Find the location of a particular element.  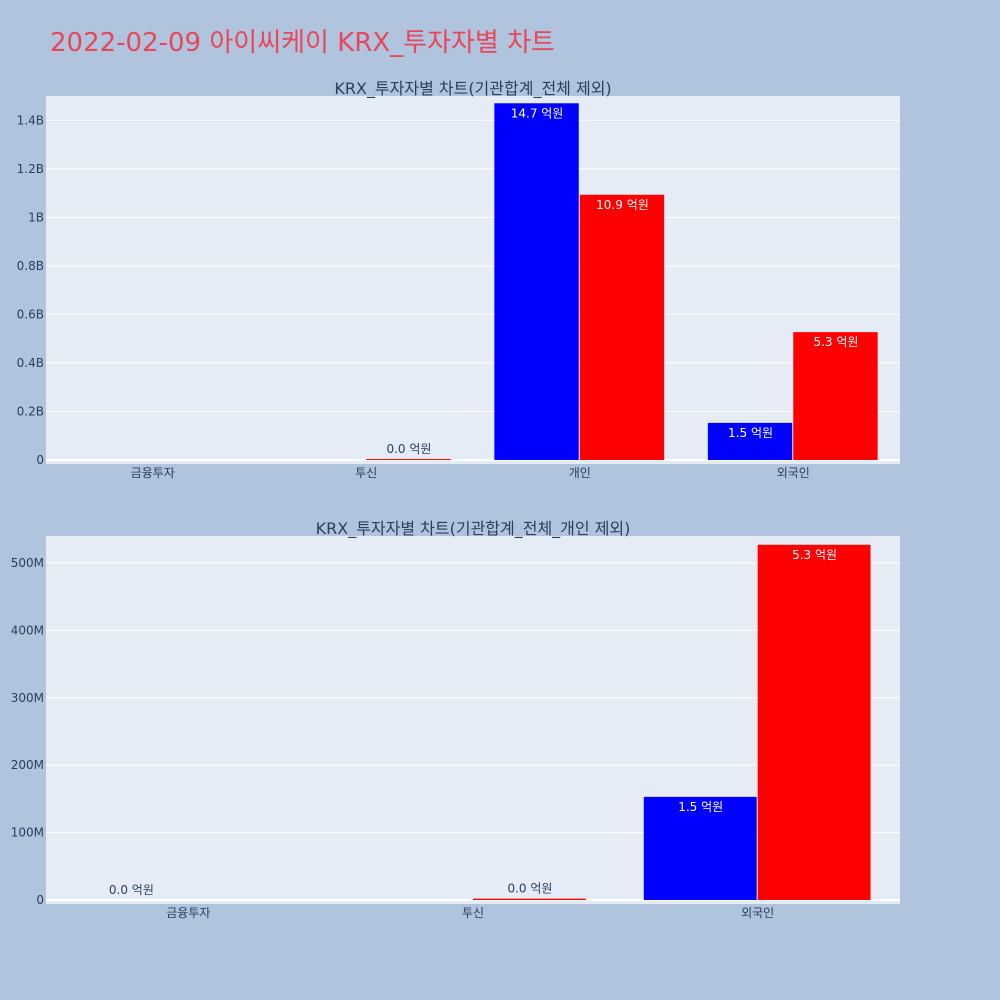

y-tick-label: 300M is located at coordinates (27, 698).